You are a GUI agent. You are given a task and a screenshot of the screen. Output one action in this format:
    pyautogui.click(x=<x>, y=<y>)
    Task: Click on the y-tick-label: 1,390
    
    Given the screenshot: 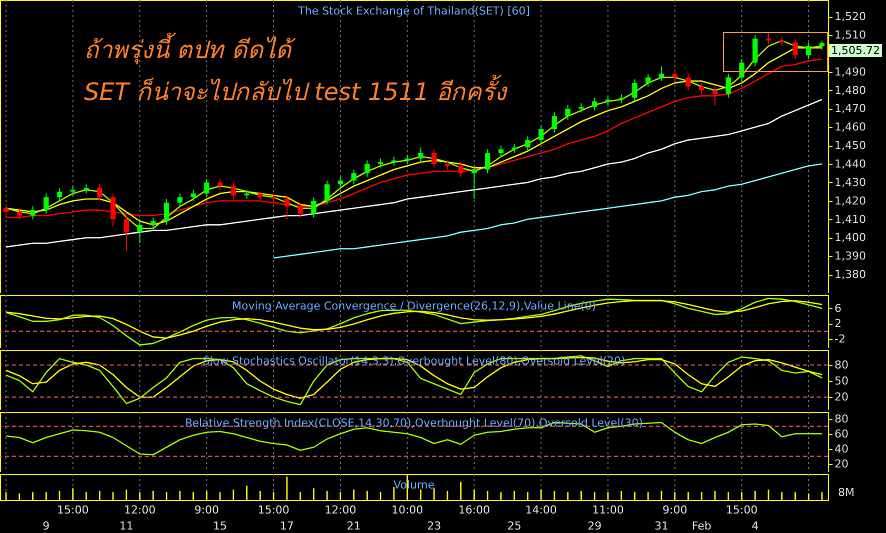 What is the action you would take?
    pyautogui.click(x=850, y=256)
    